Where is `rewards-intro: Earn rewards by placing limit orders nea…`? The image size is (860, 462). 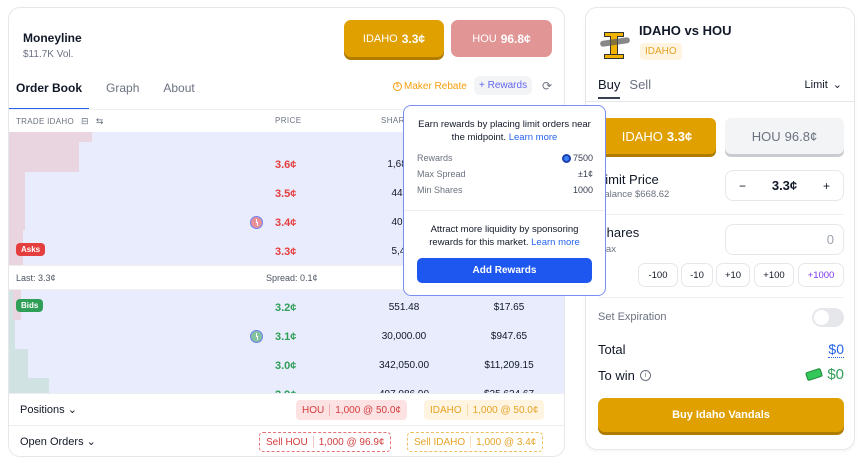 rewards-intro: Earn rewards by placing limit orders nea… is located at coordinates (504, 131).